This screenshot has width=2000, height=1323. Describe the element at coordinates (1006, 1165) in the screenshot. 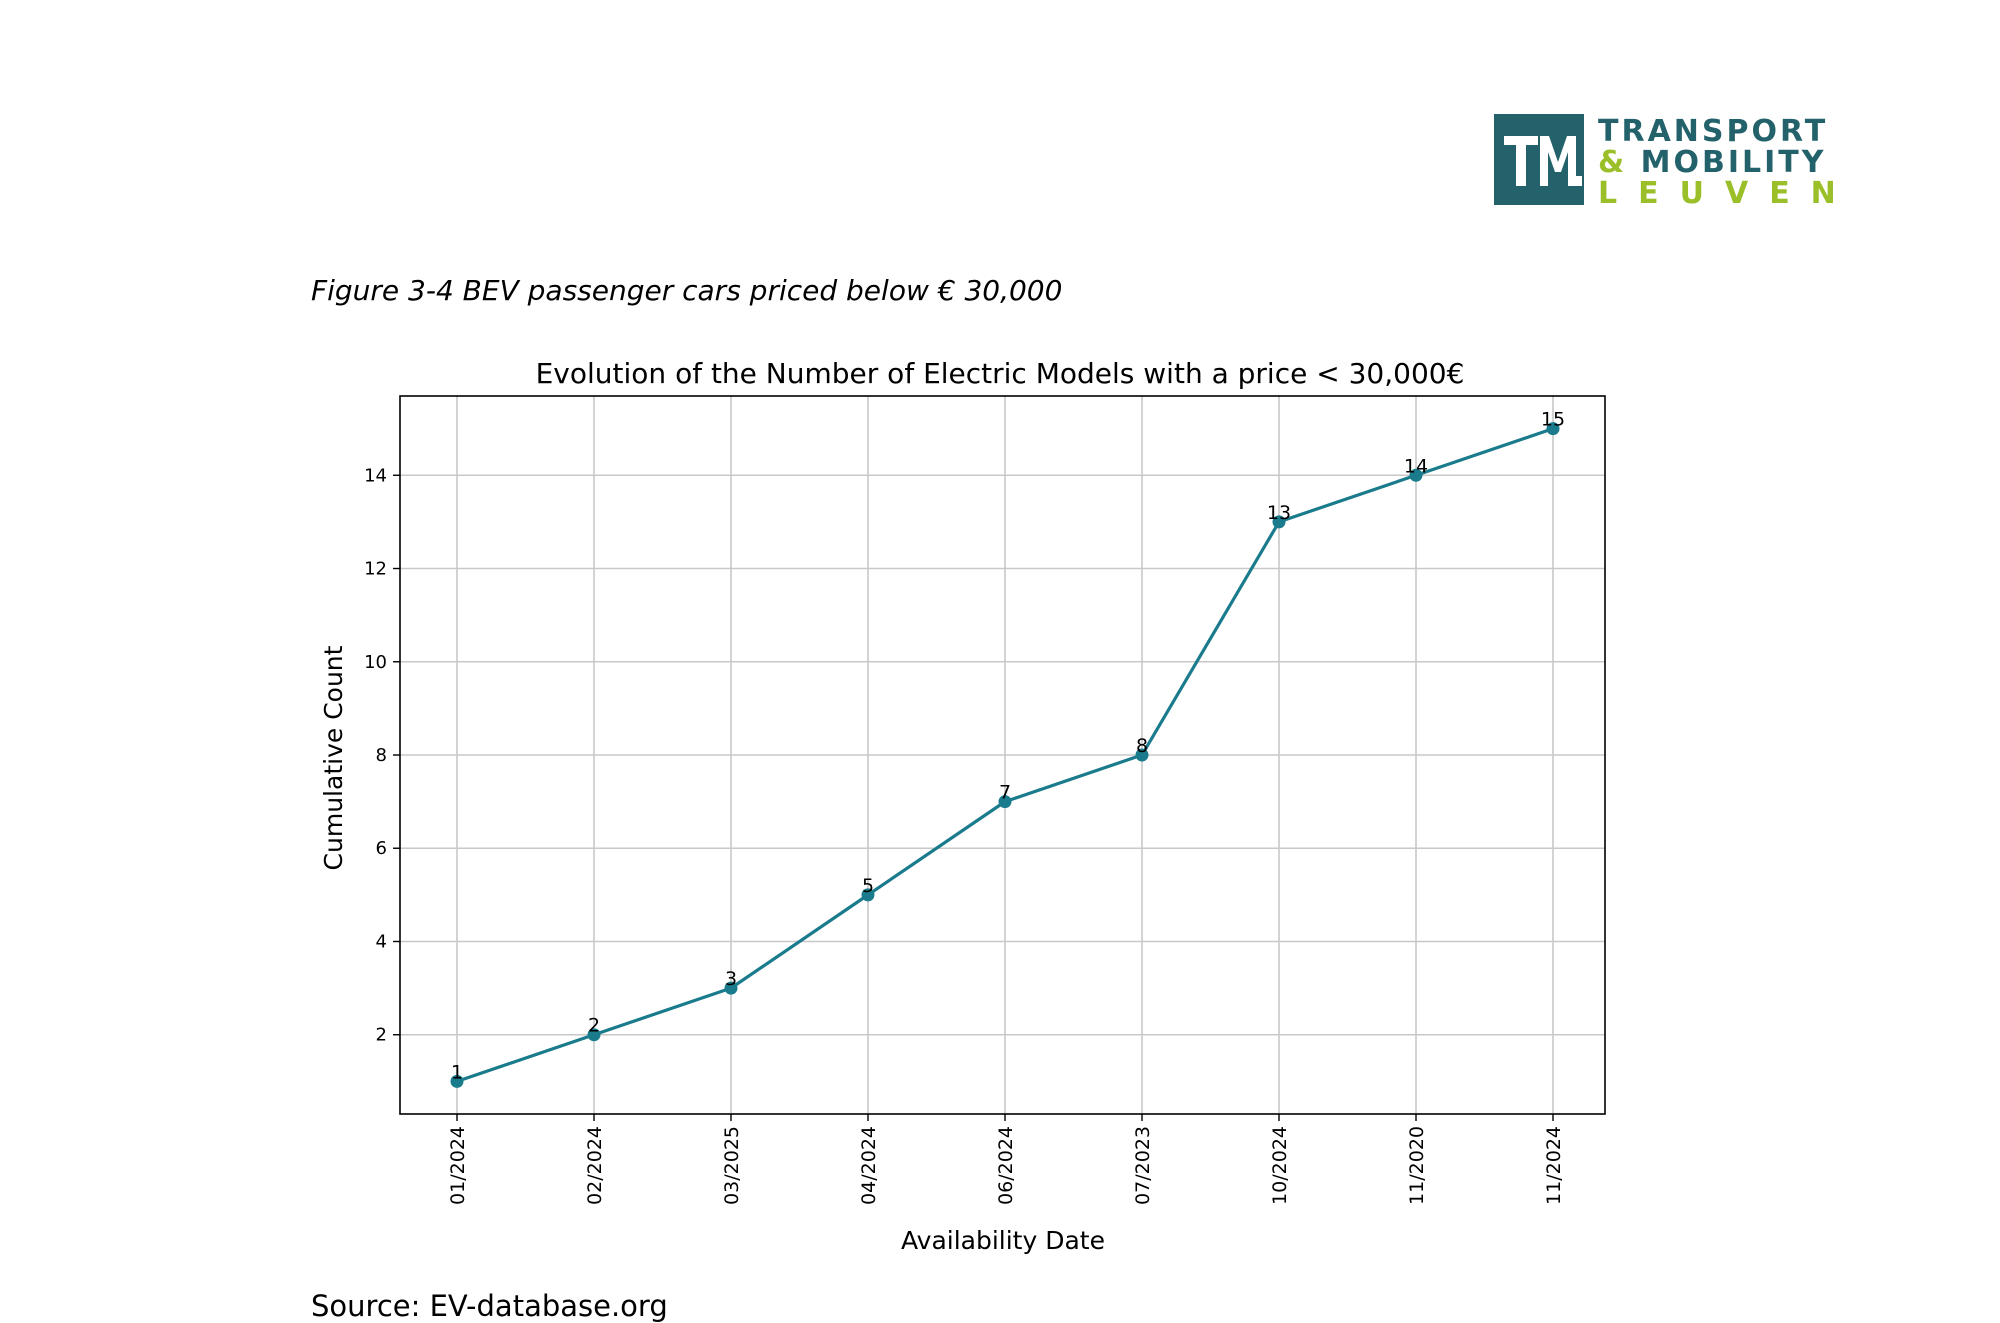

I see `x-tick-label: 06/2024` at that location.